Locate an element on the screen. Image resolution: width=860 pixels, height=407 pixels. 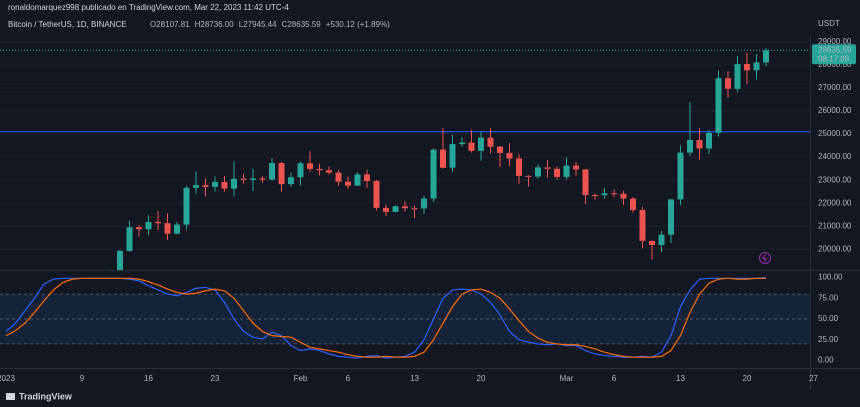
ohlc-item: H28736.00 is located at coordinates (215, 24).